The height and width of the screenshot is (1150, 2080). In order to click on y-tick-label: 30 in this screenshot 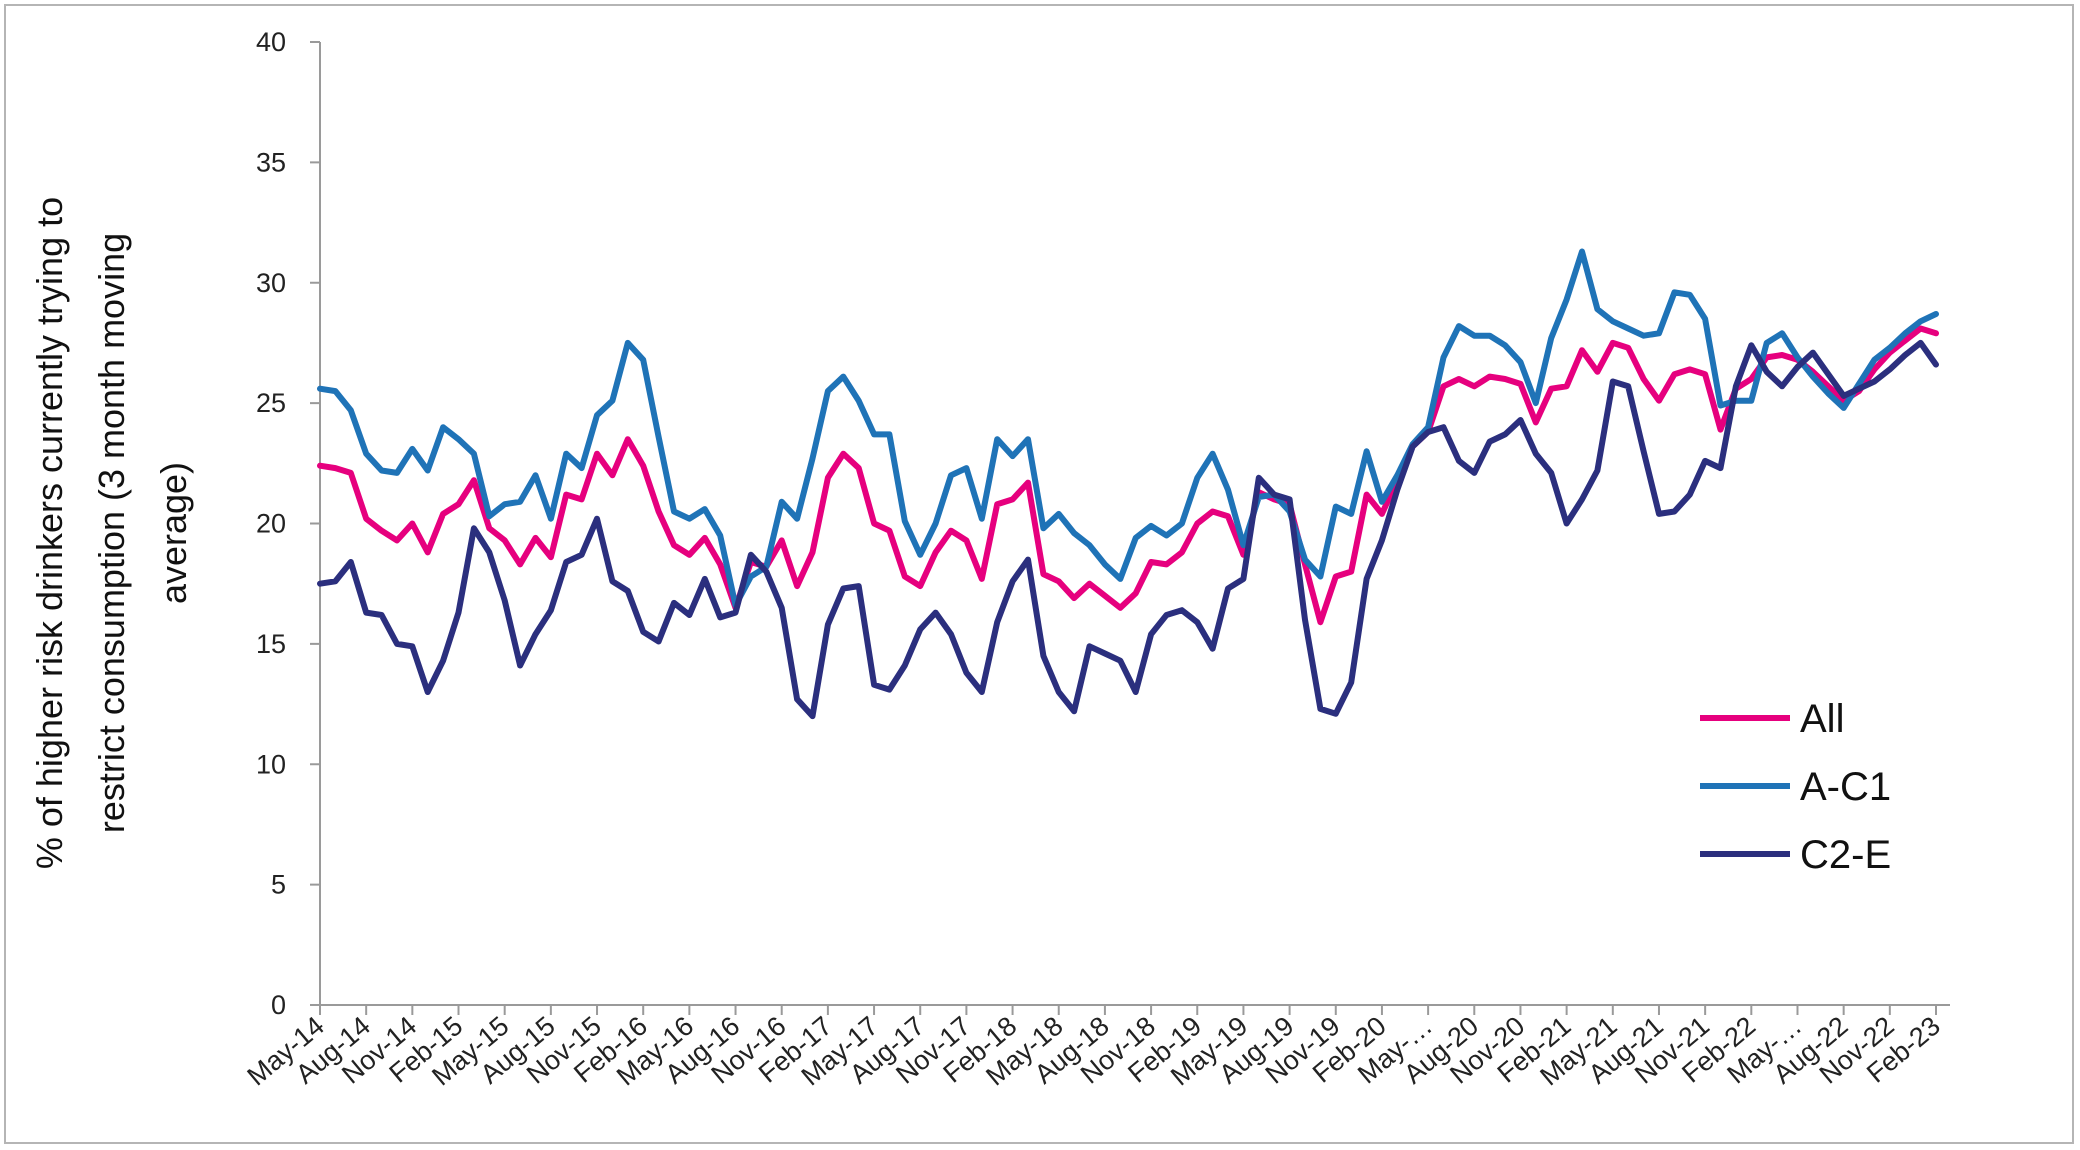, I will do `click(271, 283)`.